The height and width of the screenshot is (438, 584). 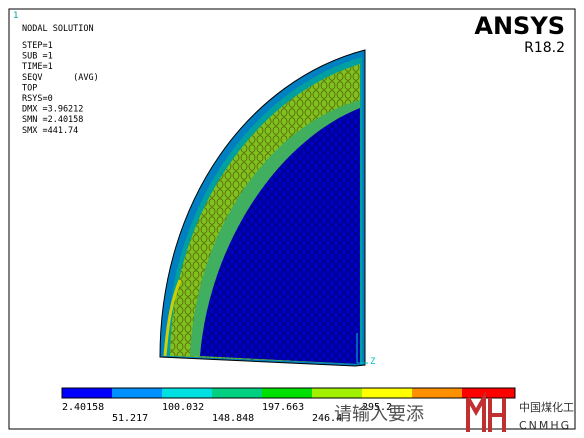 I want to click on info-line: NODAL SOLUTION, so click(x=58, y=29).